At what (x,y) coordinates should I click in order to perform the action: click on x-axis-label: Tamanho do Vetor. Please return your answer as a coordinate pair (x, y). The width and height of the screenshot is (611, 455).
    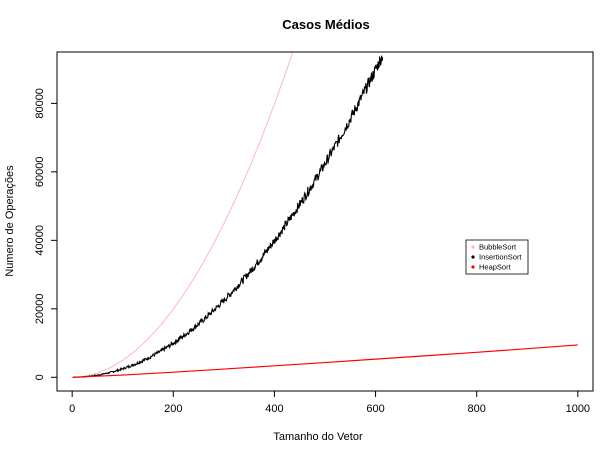
    Looking at the image, I should click on (318, 437).